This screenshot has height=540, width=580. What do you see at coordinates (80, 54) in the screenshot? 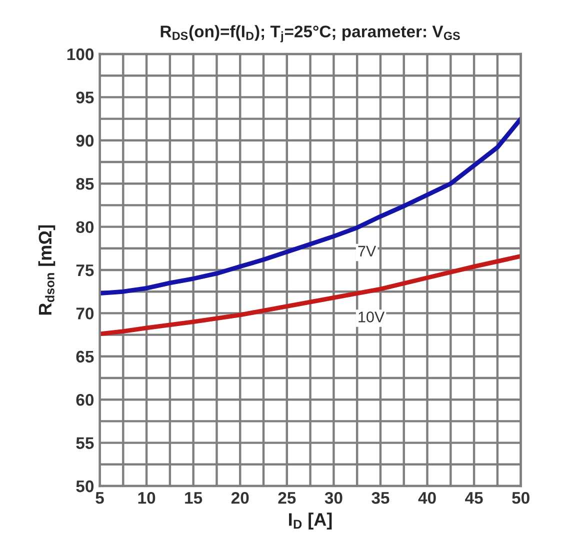
I see `y-tick-label: 100` at bounding box center [80, 54].